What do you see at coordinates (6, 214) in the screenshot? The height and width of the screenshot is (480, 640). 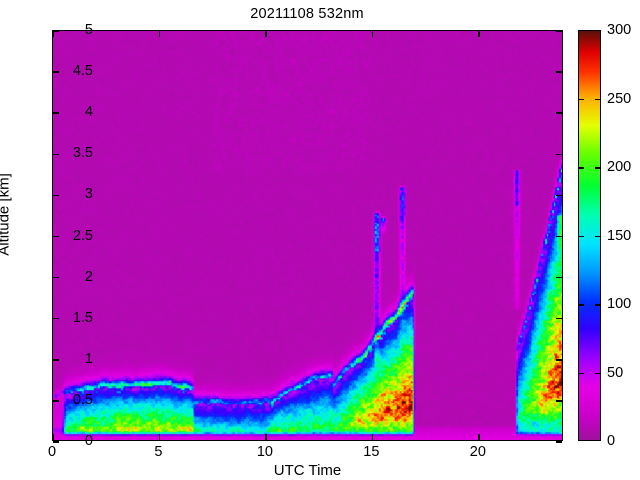 I see `y-axis-label: Altitude [km]` at bounding box center [6, 214].